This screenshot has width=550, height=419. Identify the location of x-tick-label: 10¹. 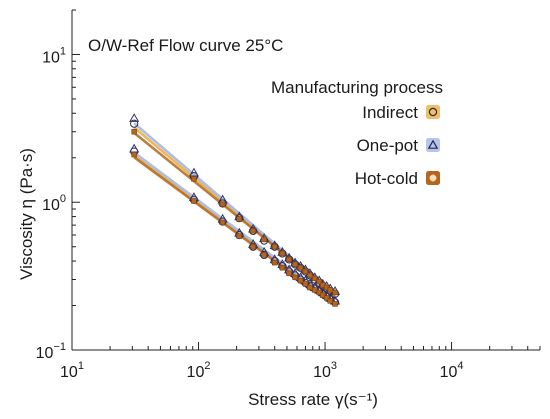
(72, 370).